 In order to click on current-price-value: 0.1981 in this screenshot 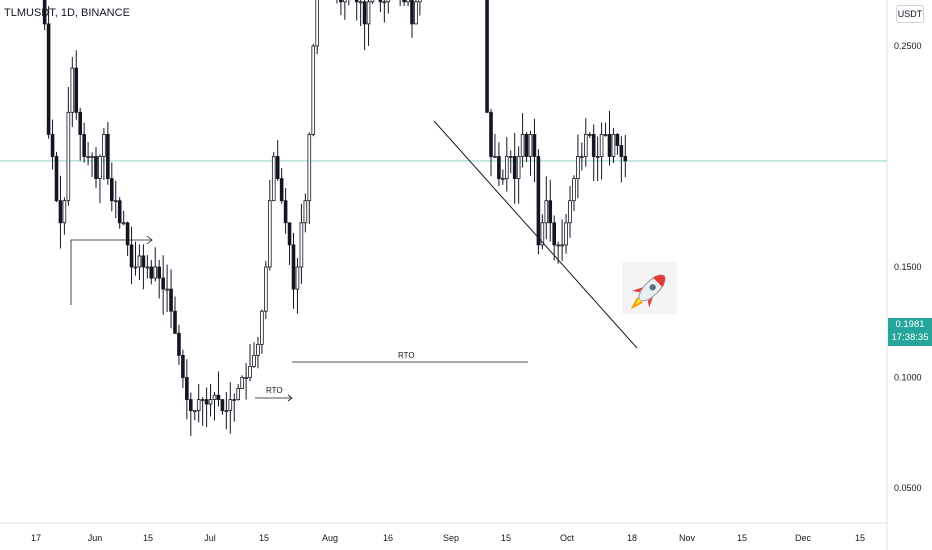, I will do `click(910, 324)`.